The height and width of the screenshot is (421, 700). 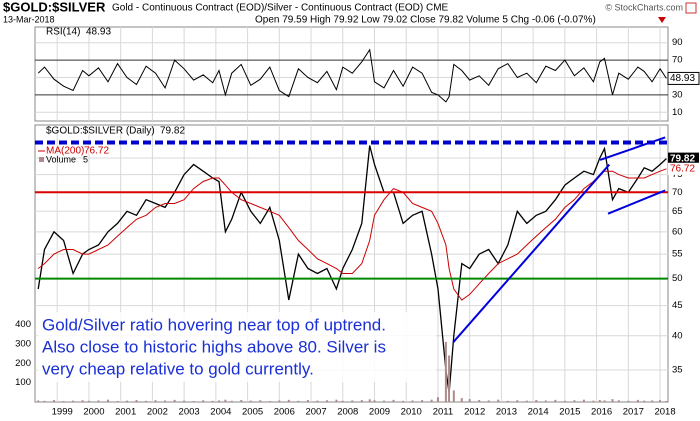 What do you see at coordinates (54, 7) in the screenshot?
I see `symbol: $GOLD:$SILVER` at bounding box center [54, 7].